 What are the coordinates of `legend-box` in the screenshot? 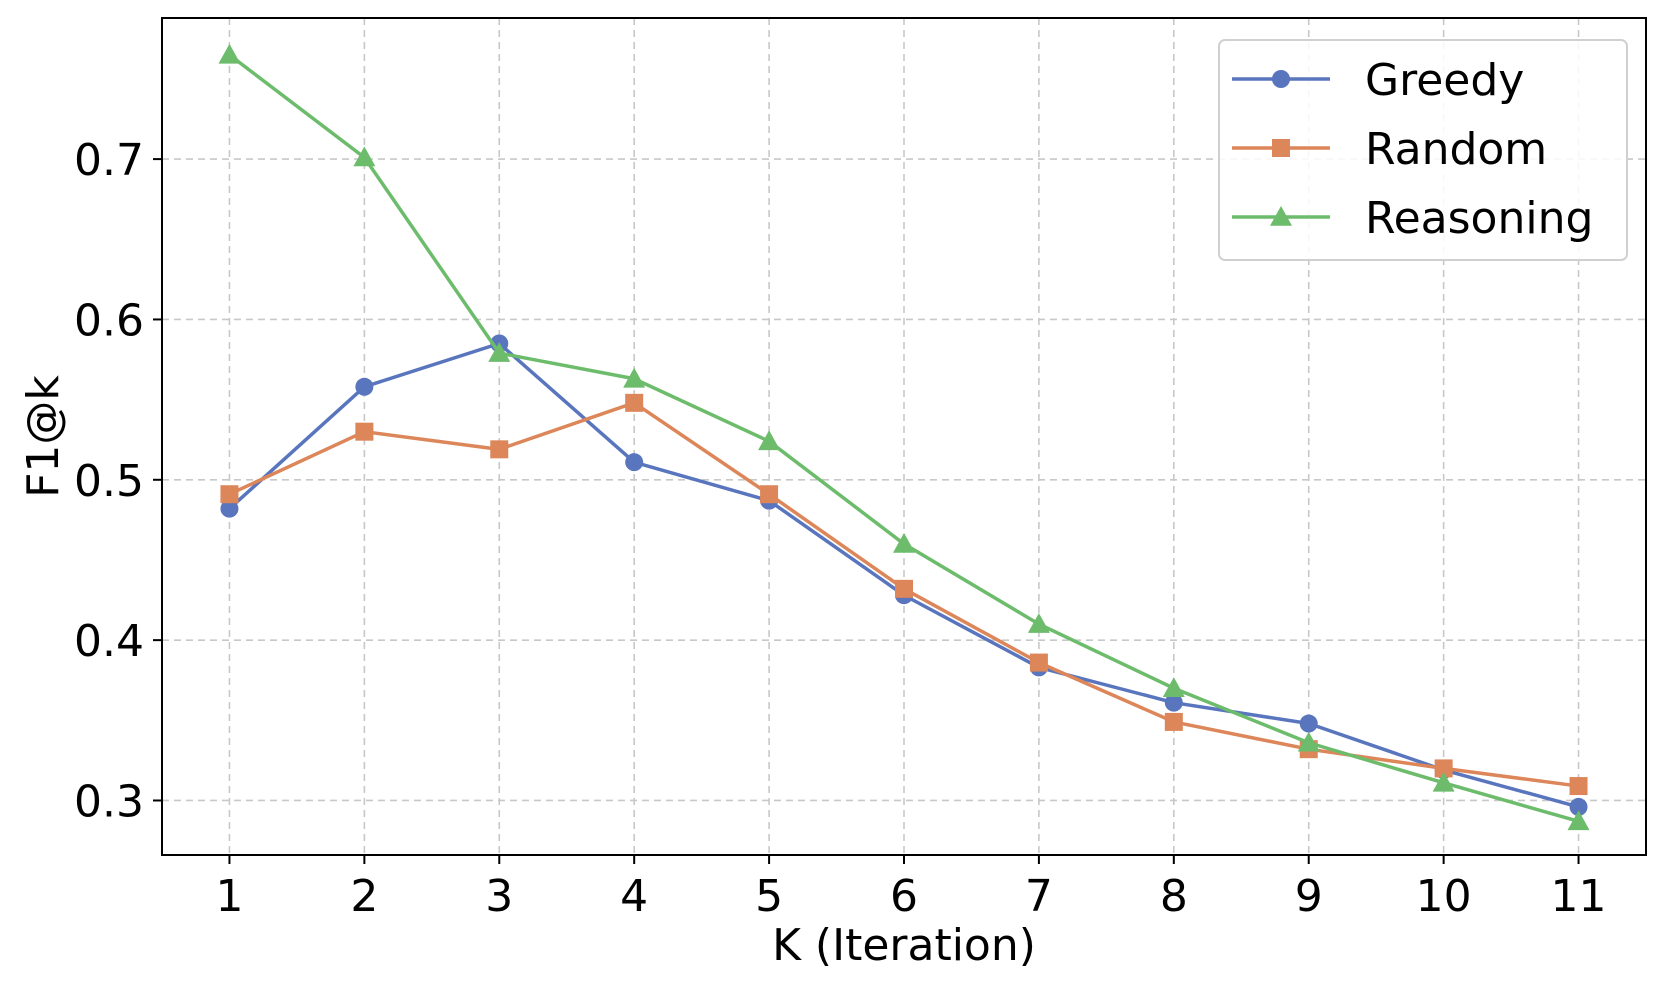 It's located at (1423, 150).